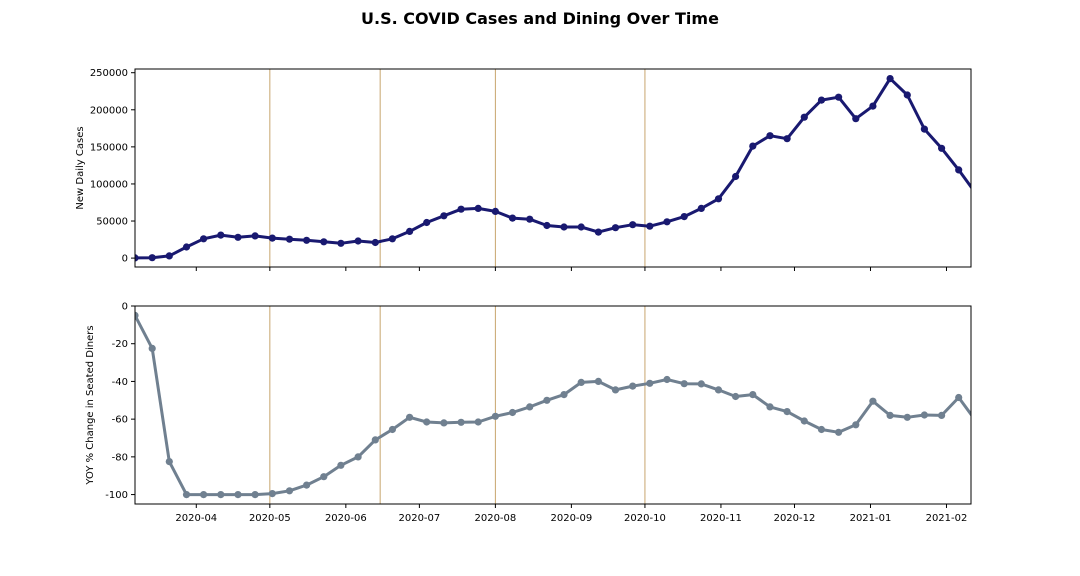 The image size is (1080, 576). I want to click on cases-y-axis: 0 50000 100000 150000 200000 250000, so click(112, 166).